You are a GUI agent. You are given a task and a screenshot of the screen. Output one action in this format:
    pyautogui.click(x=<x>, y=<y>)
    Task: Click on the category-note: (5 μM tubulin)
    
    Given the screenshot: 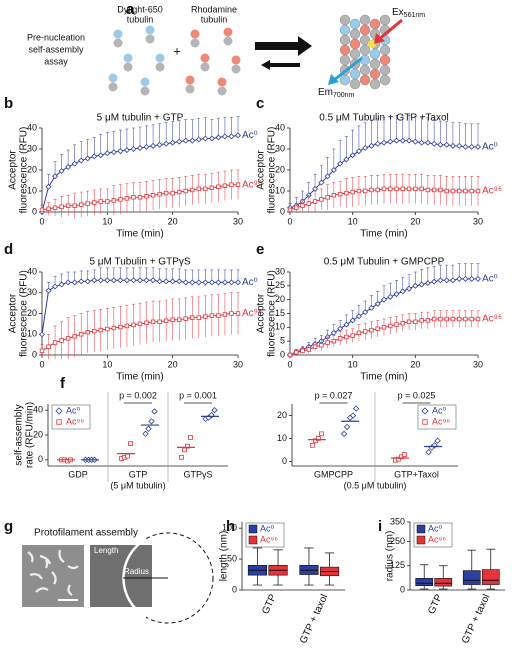 What is the action you would take?
    pyautogui.click(x=137, y=485)
    